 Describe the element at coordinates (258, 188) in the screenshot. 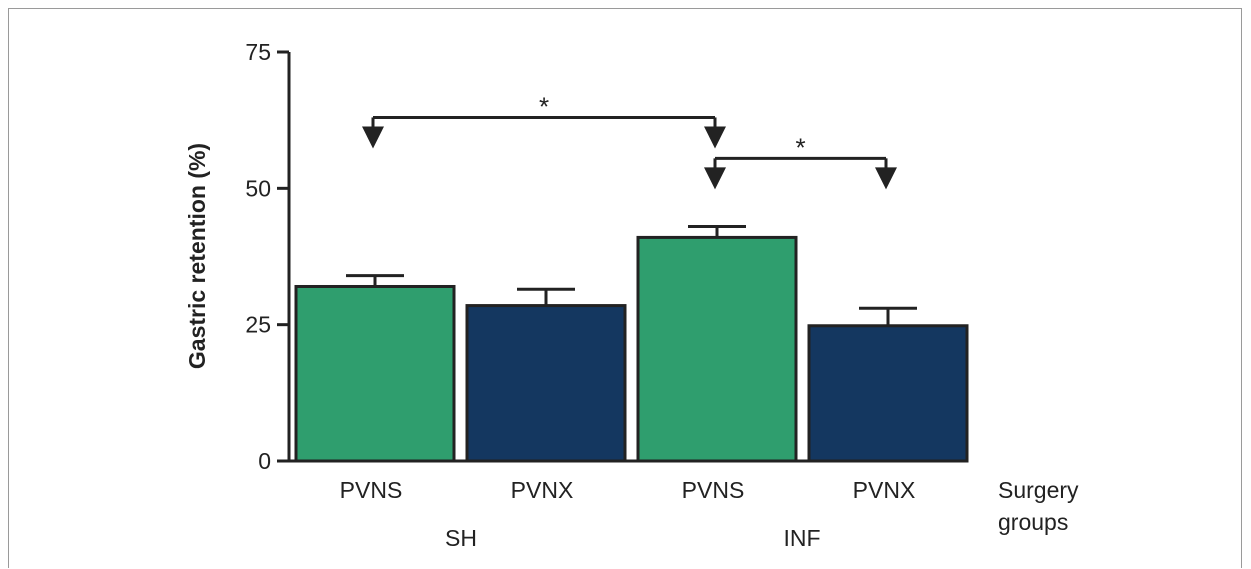

I see `y-tick-label: 50` at that location.